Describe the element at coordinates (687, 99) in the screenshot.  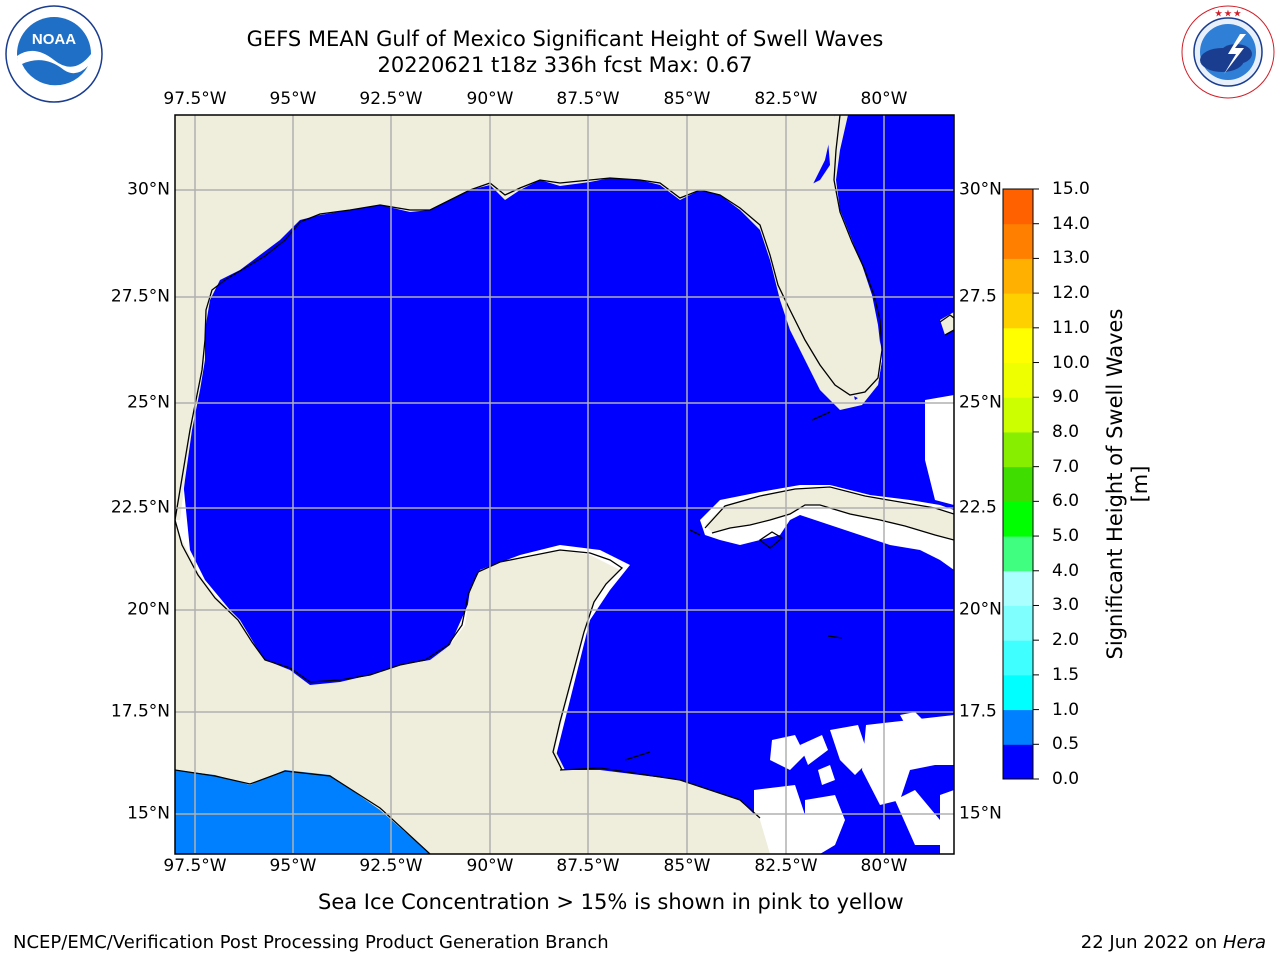
I see `lon-label-top: 85°W` at that location.